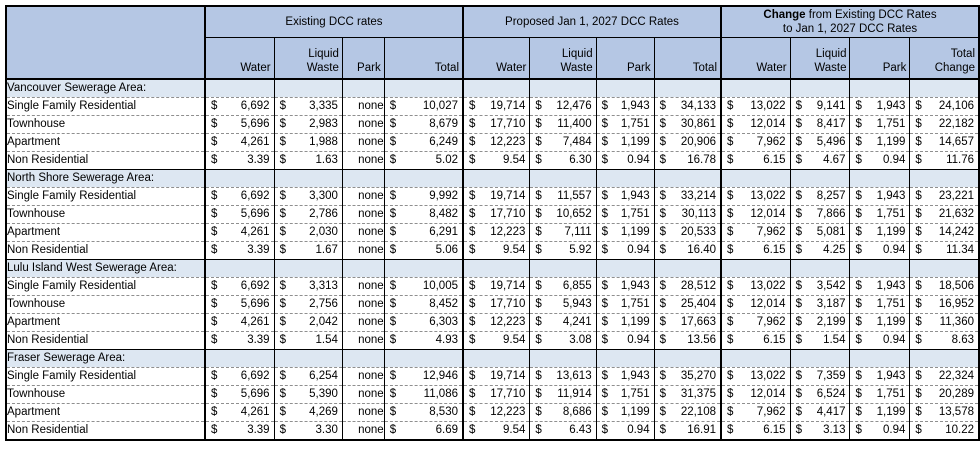 Image resolution: width=980 pixels, height=451 pixels. Describe the element at coordinates (308, 286) in the screenshot. I see `cell-amount: $3,313` at that location.